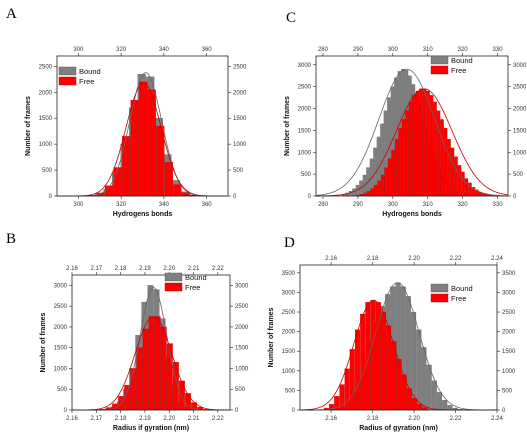  I want to click on legend-label-bound: Bound, so click(196, 277).